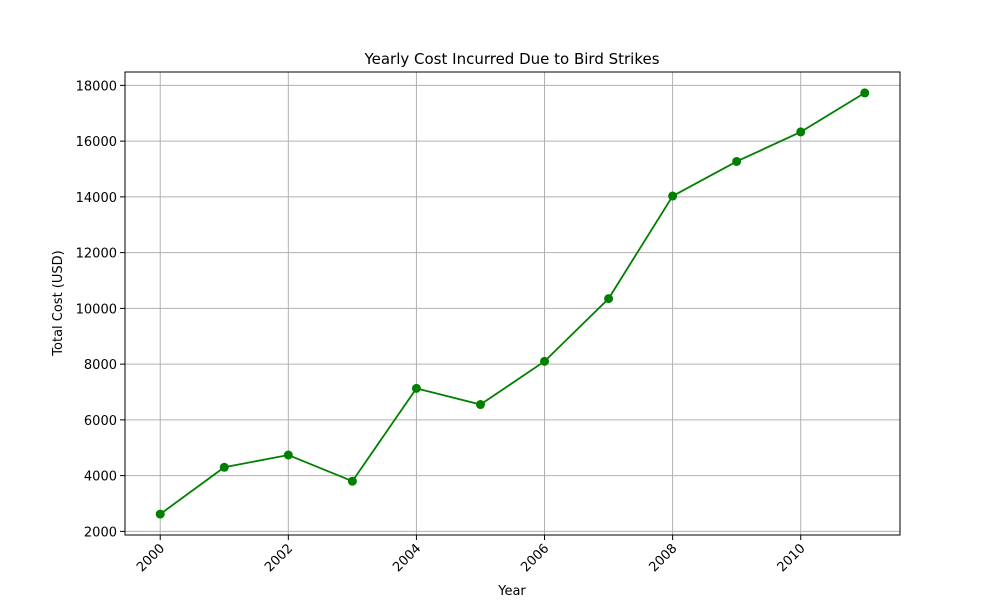 This screenshot has width=1000, height=600. What do you see at coordinates (96, 142) in the screenshot?
I see `y-tick-label: 16000` at bounding box center [96, 142].